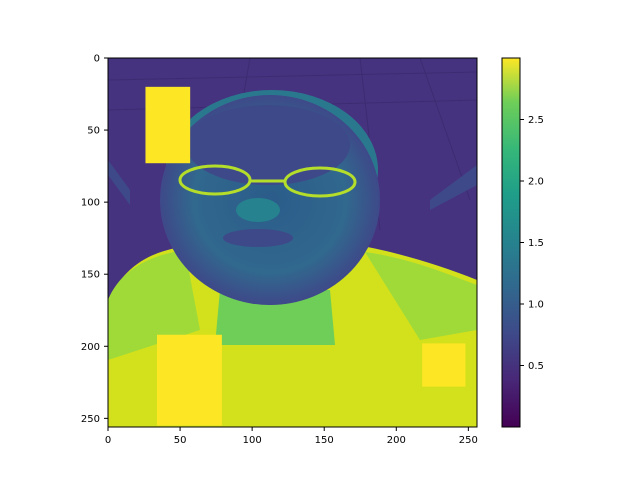 The height and width of the screenshot is (485, 640). What do you see at coordinates (119, 182) in the screenshot?
I see `light-fixture-left` at bounding box center [119, 182].